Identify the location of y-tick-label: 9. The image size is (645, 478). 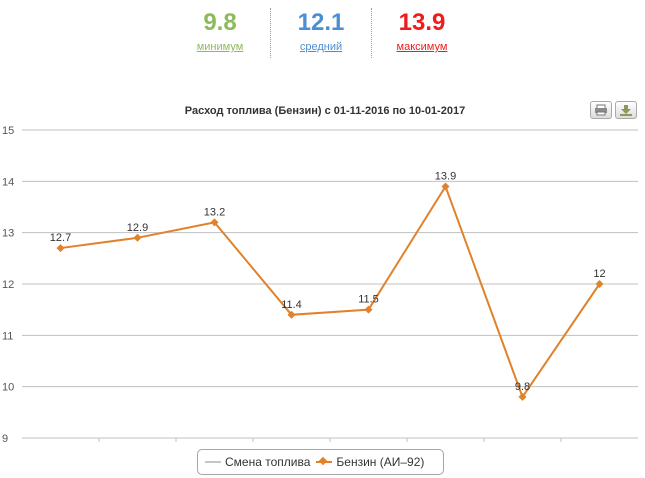
(5, 439).